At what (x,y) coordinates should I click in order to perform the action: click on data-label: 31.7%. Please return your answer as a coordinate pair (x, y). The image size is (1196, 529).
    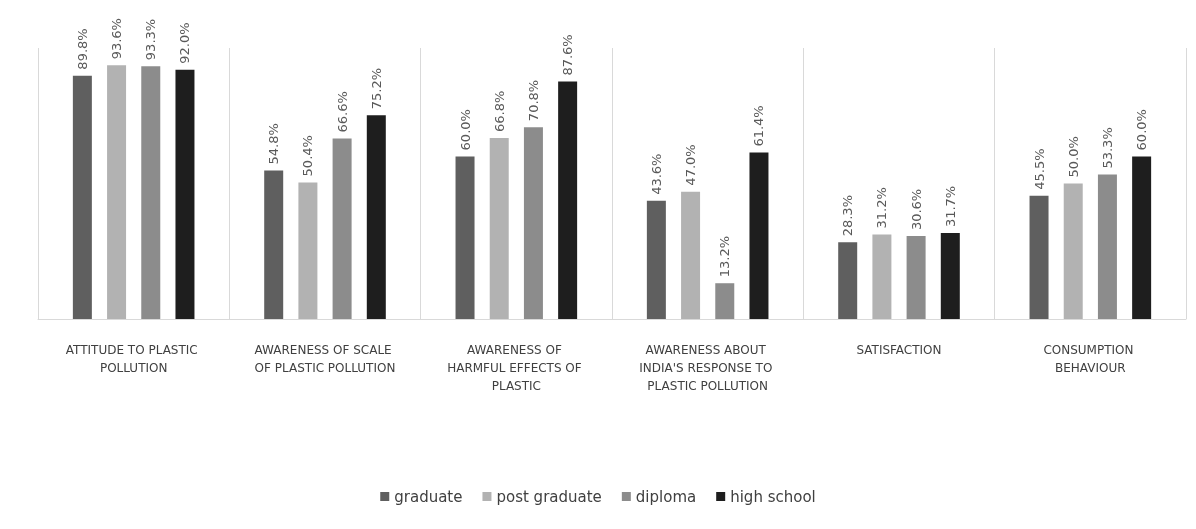
    Looking at the image, I should click on (950, 206).